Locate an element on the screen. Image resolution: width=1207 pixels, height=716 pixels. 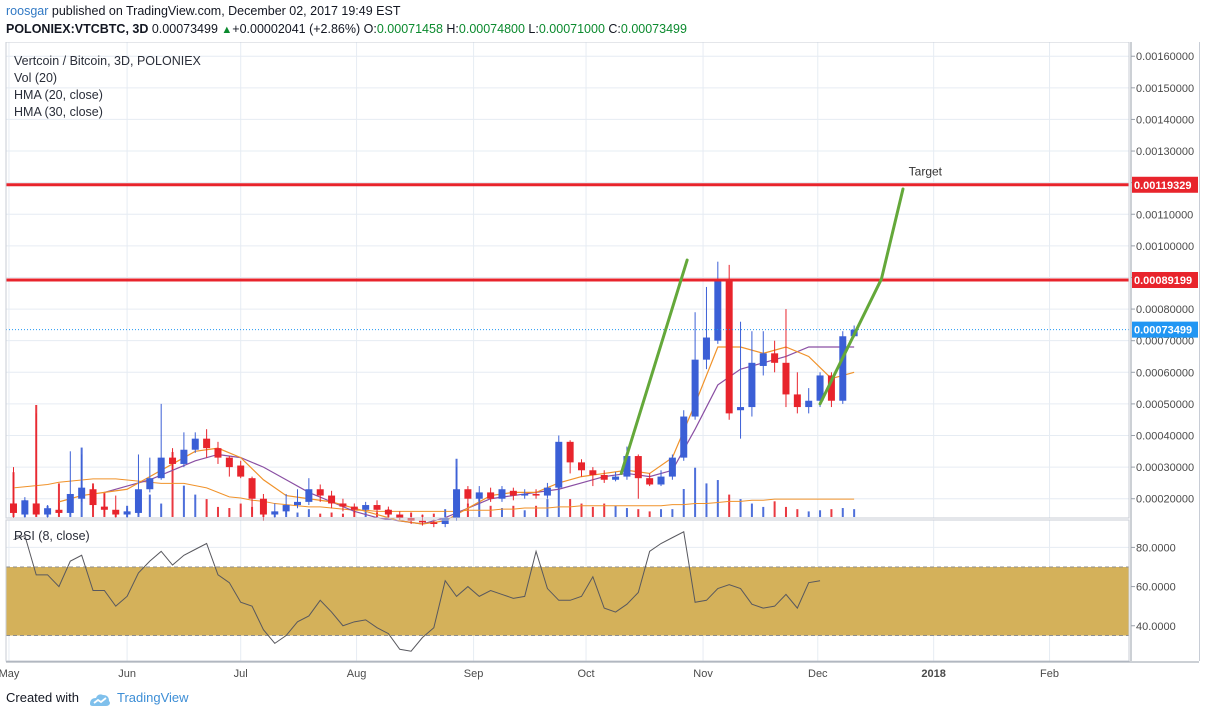
symbol-label: POLONIEX:VTCBTC, 3D is located at coordinates (77, 29).